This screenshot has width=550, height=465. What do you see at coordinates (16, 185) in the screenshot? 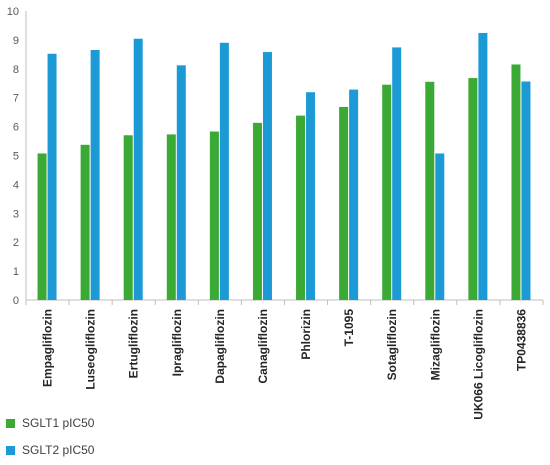
I see `y-tick-label: 4` at bounding box center [16, 185].